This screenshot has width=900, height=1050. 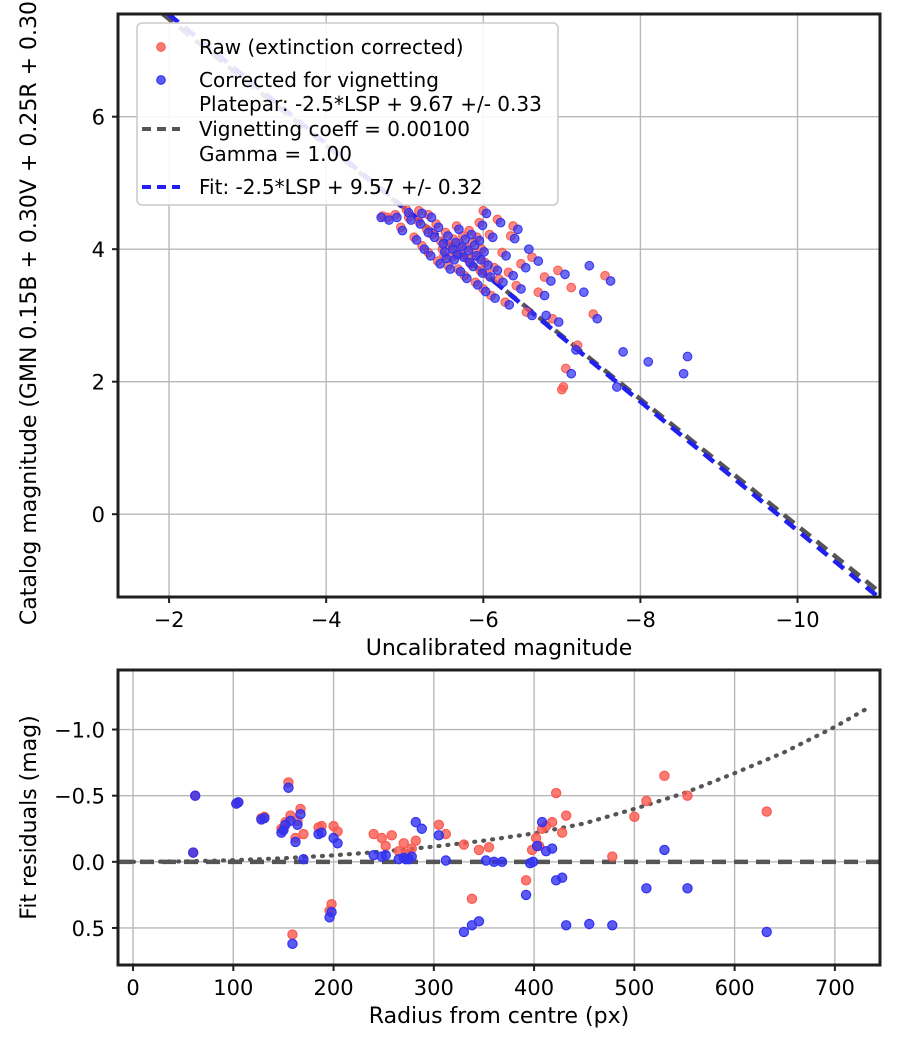 I want to click on bottom-ytick-label-2: −0.5, so click(x=79, y=797).